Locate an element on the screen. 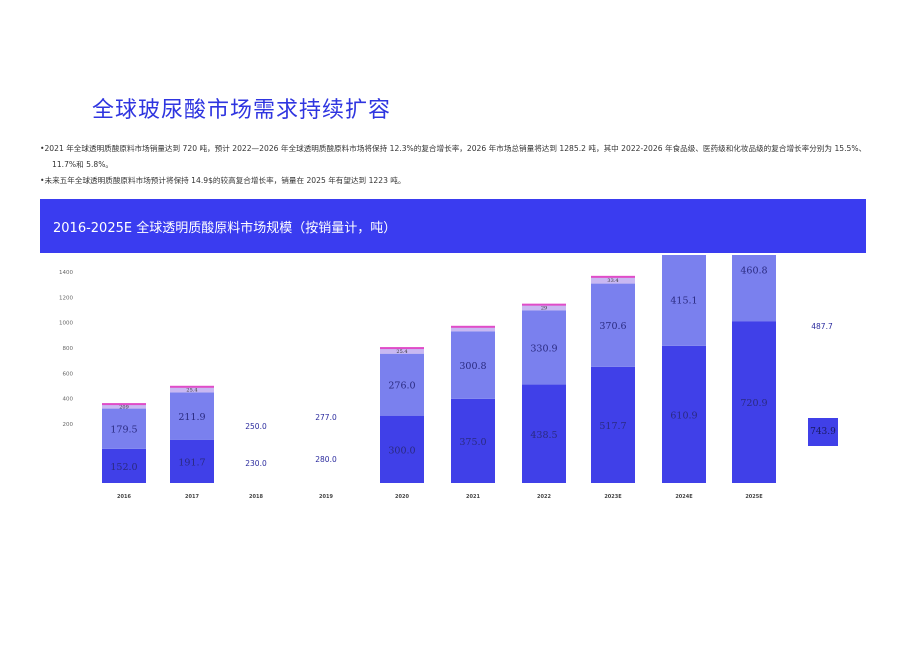 The height and width of the screenshot is (651, 920). bar-value-label: 152.0 is located at coordinates (123, 467).